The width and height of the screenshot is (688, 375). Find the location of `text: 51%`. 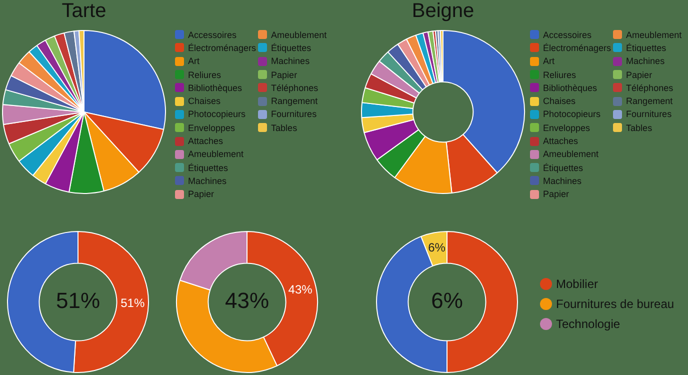

text: 51% is located at coordinates (78, 301).